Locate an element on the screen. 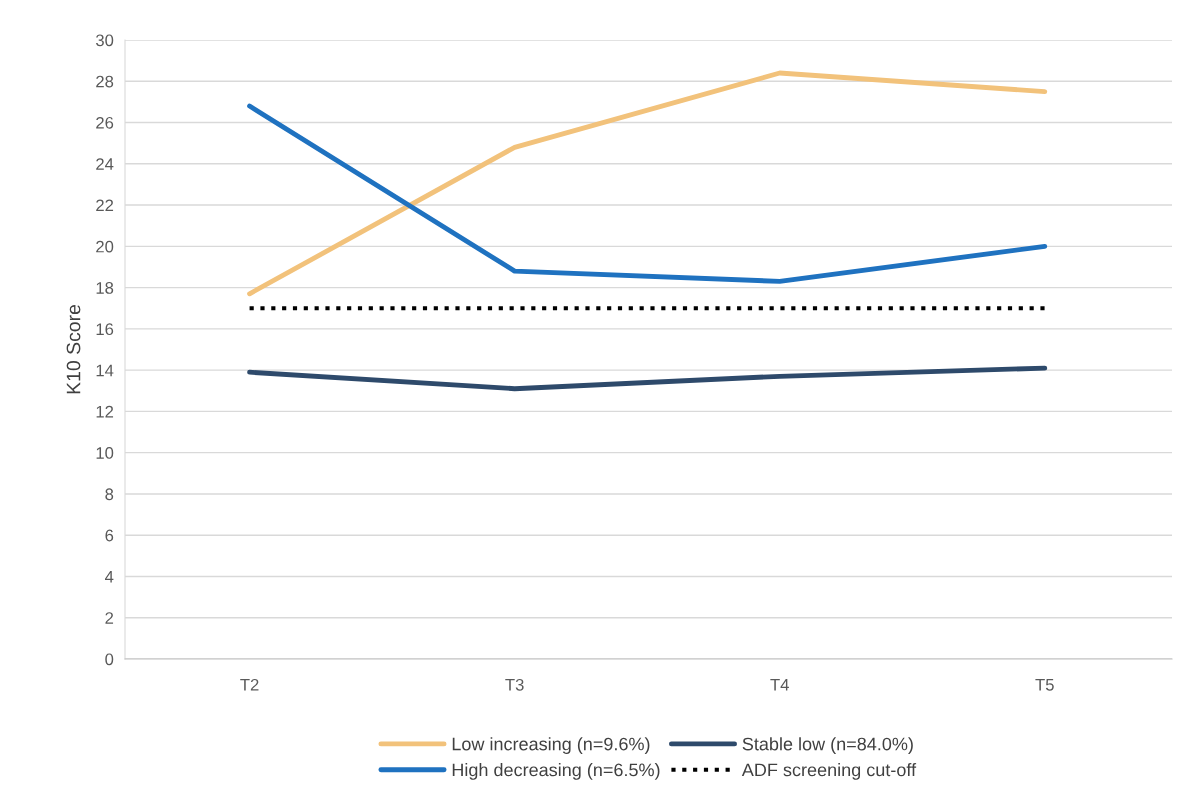  y-tick-label: 8 is located at coordinates (109, 494).